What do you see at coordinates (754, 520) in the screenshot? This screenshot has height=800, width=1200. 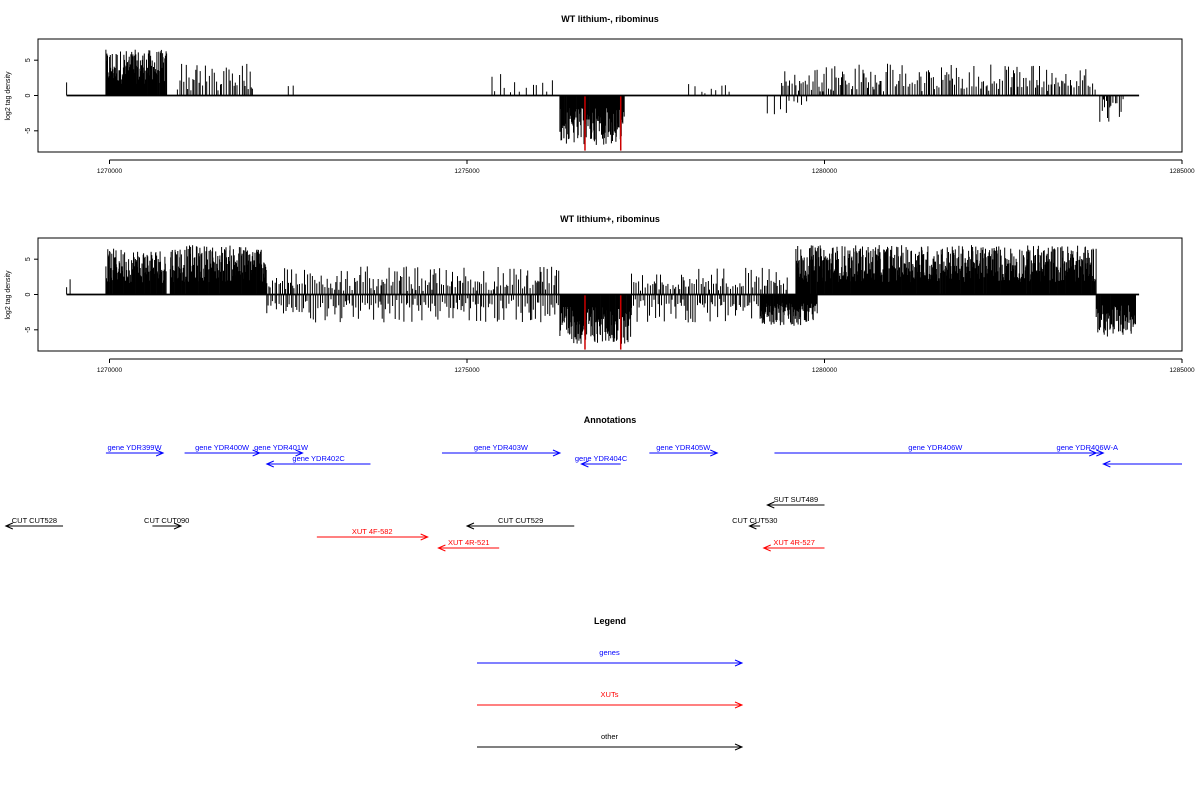 I see `feature-label: CUT CUT530` at bounding box center [754, 520].